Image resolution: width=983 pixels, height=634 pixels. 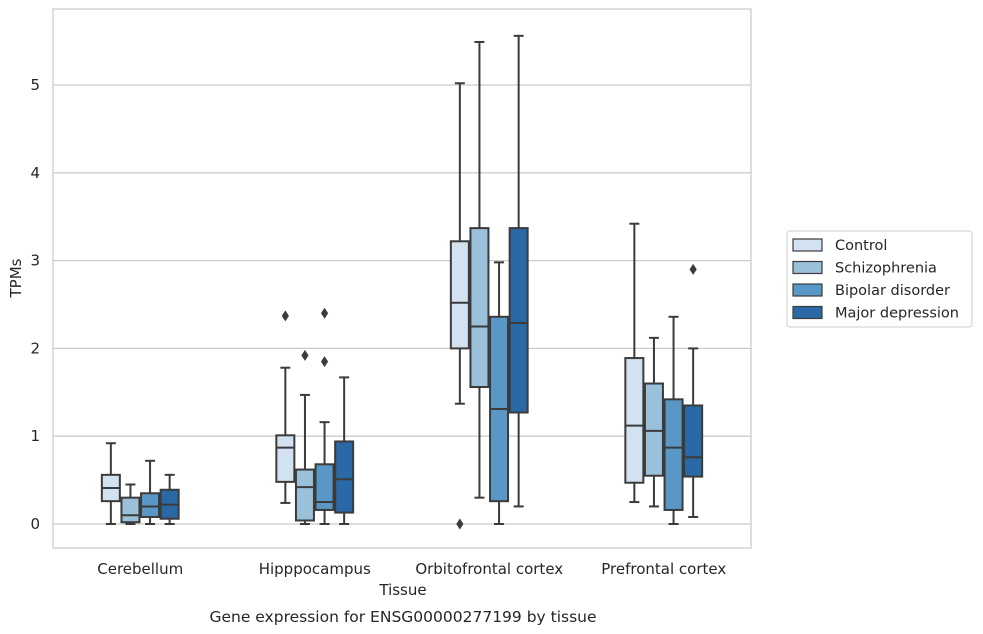 I want to click on x-tick-label: Hipppocampus, so click(x=315, y=569).